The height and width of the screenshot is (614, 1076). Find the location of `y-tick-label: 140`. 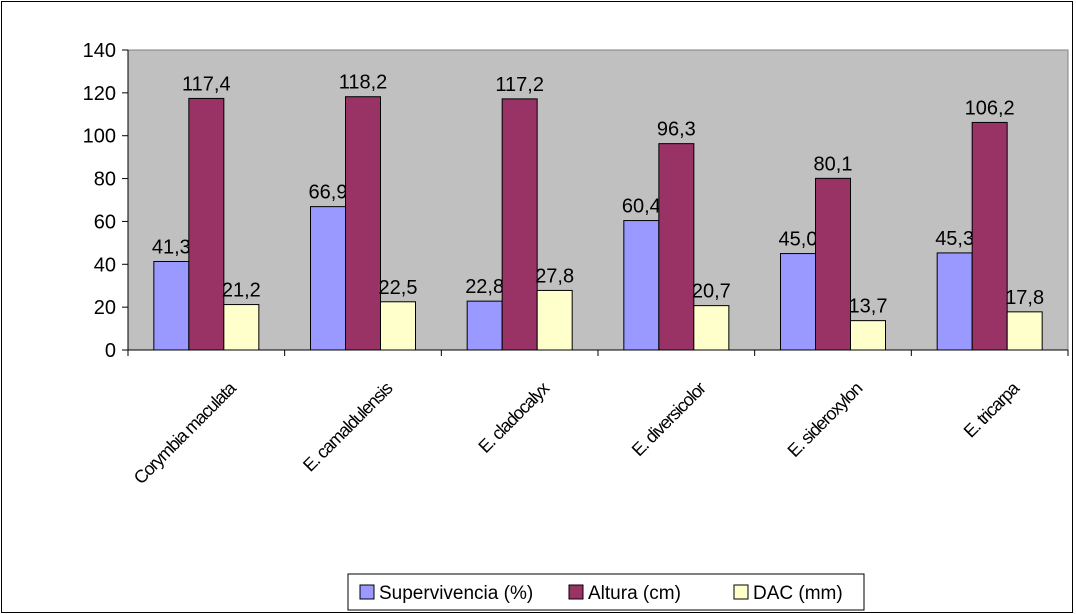

y-tick-label: 140 is located at coordinates (99, 51).